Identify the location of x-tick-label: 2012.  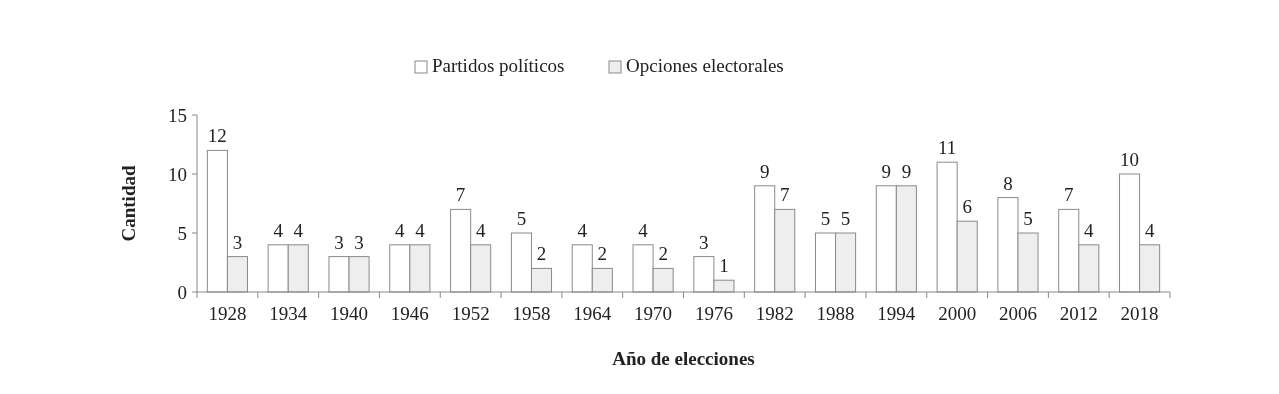
(1078, 313).